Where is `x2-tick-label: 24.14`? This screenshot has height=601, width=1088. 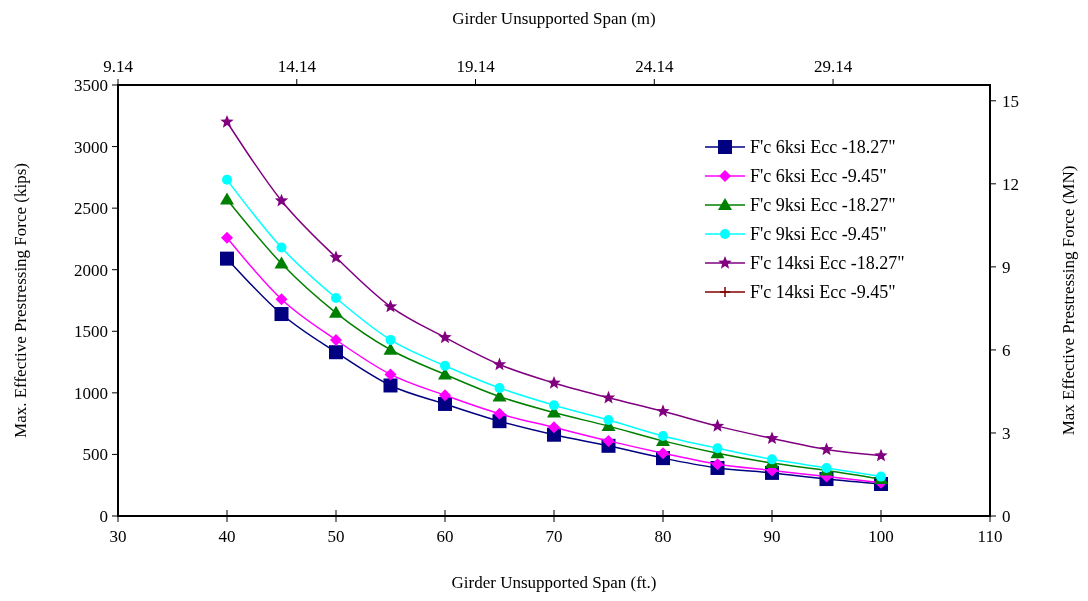
x2-tick-label: 24.14 is located at coordinates (654, 66).